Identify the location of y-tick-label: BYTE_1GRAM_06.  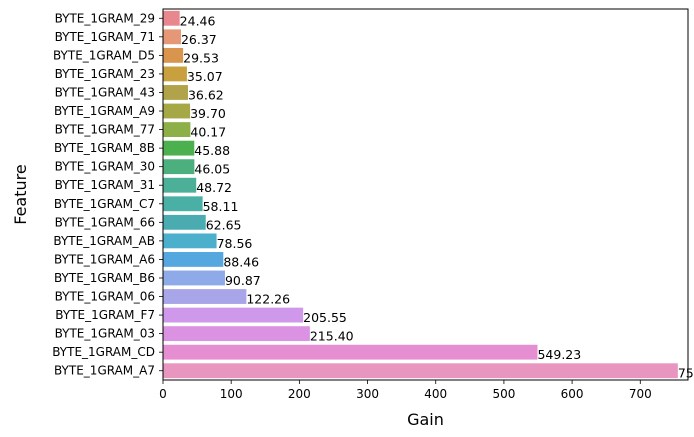
(105, 297).